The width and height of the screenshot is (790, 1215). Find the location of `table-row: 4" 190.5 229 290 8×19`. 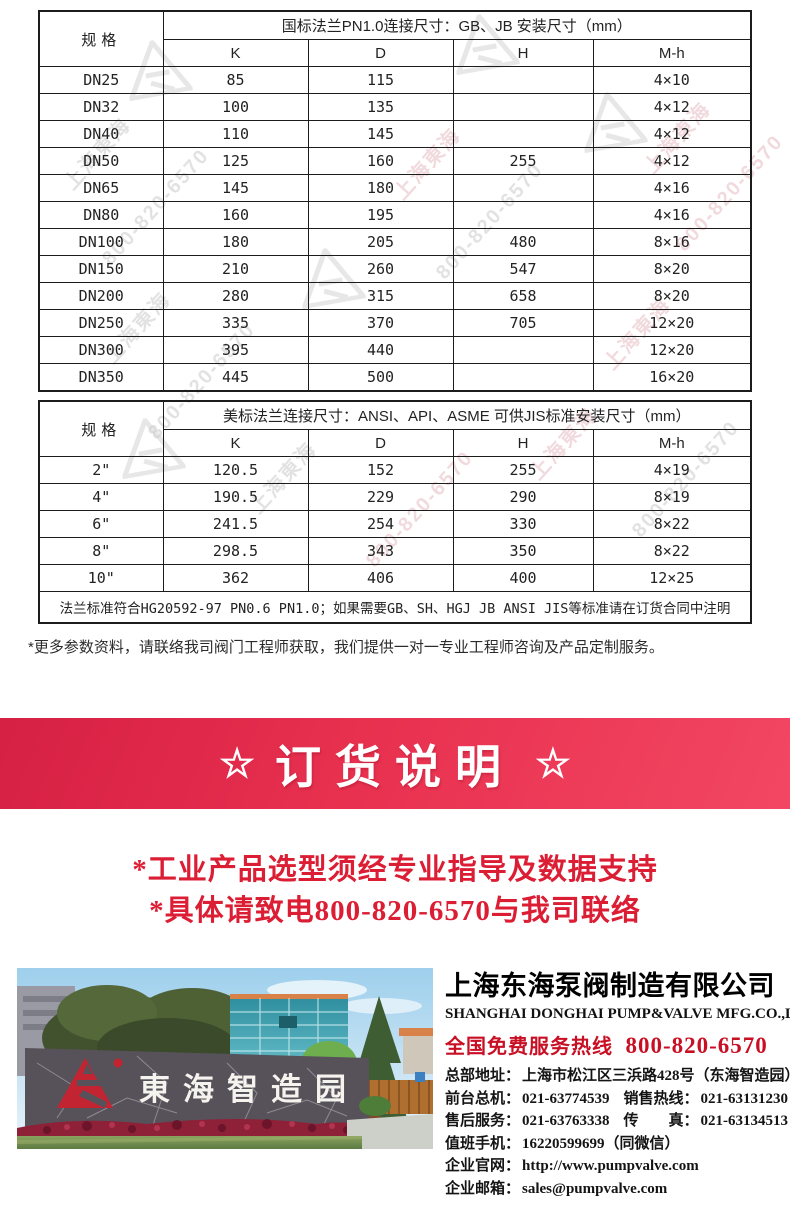

table-row: 4" 190.5 229 290 8×19 is located at coordinates (395, 497).